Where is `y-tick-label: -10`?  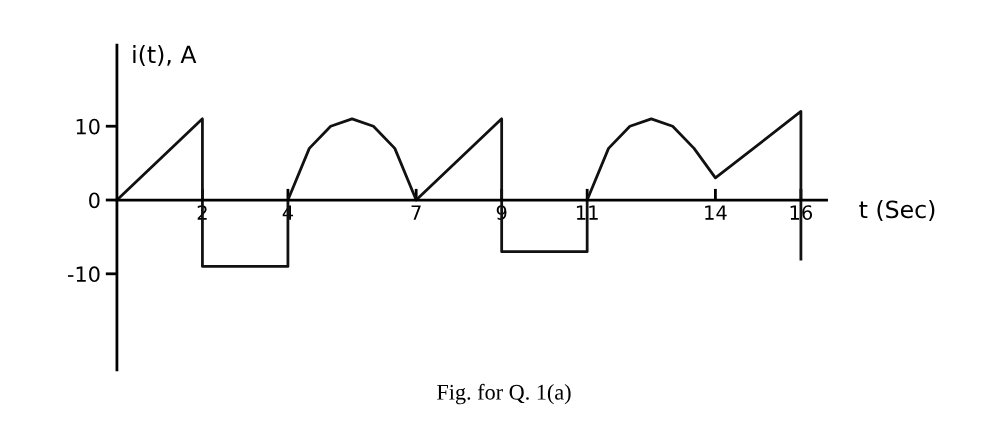 y-tick-label: -10 is located at coordinates (83, 274).